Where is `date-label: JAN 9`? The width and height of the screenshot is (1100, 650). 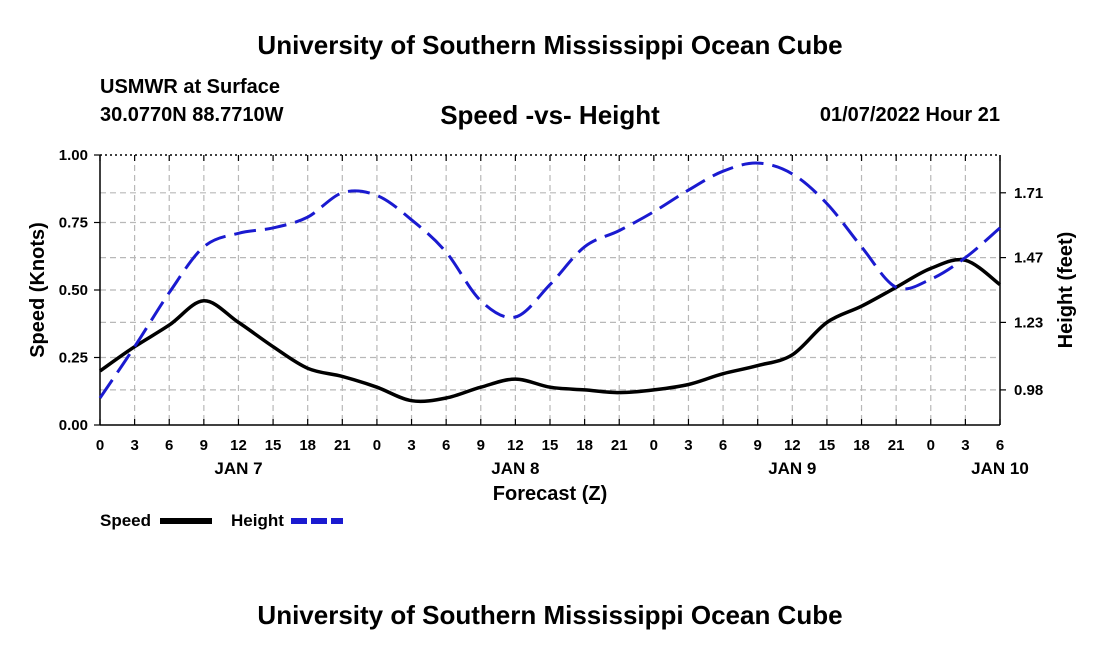 date-label: JAN 9 is located at coordinates (792, 468).